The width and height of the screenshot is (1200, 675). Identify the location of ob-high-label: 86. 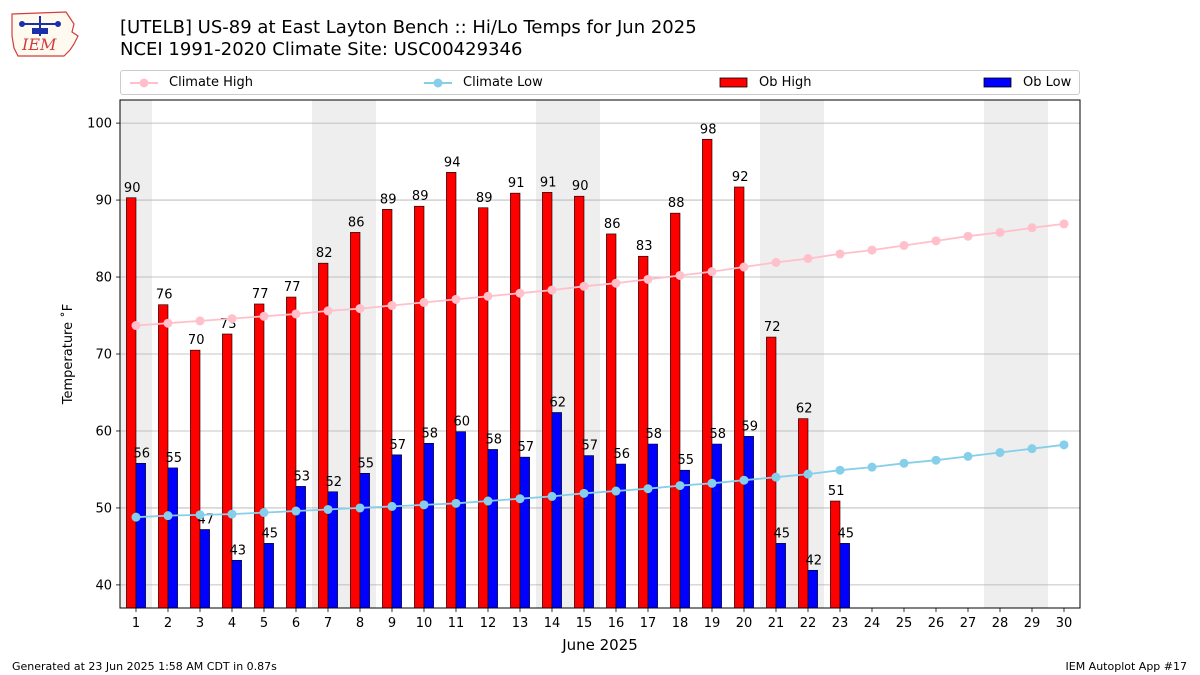
(356, 222).